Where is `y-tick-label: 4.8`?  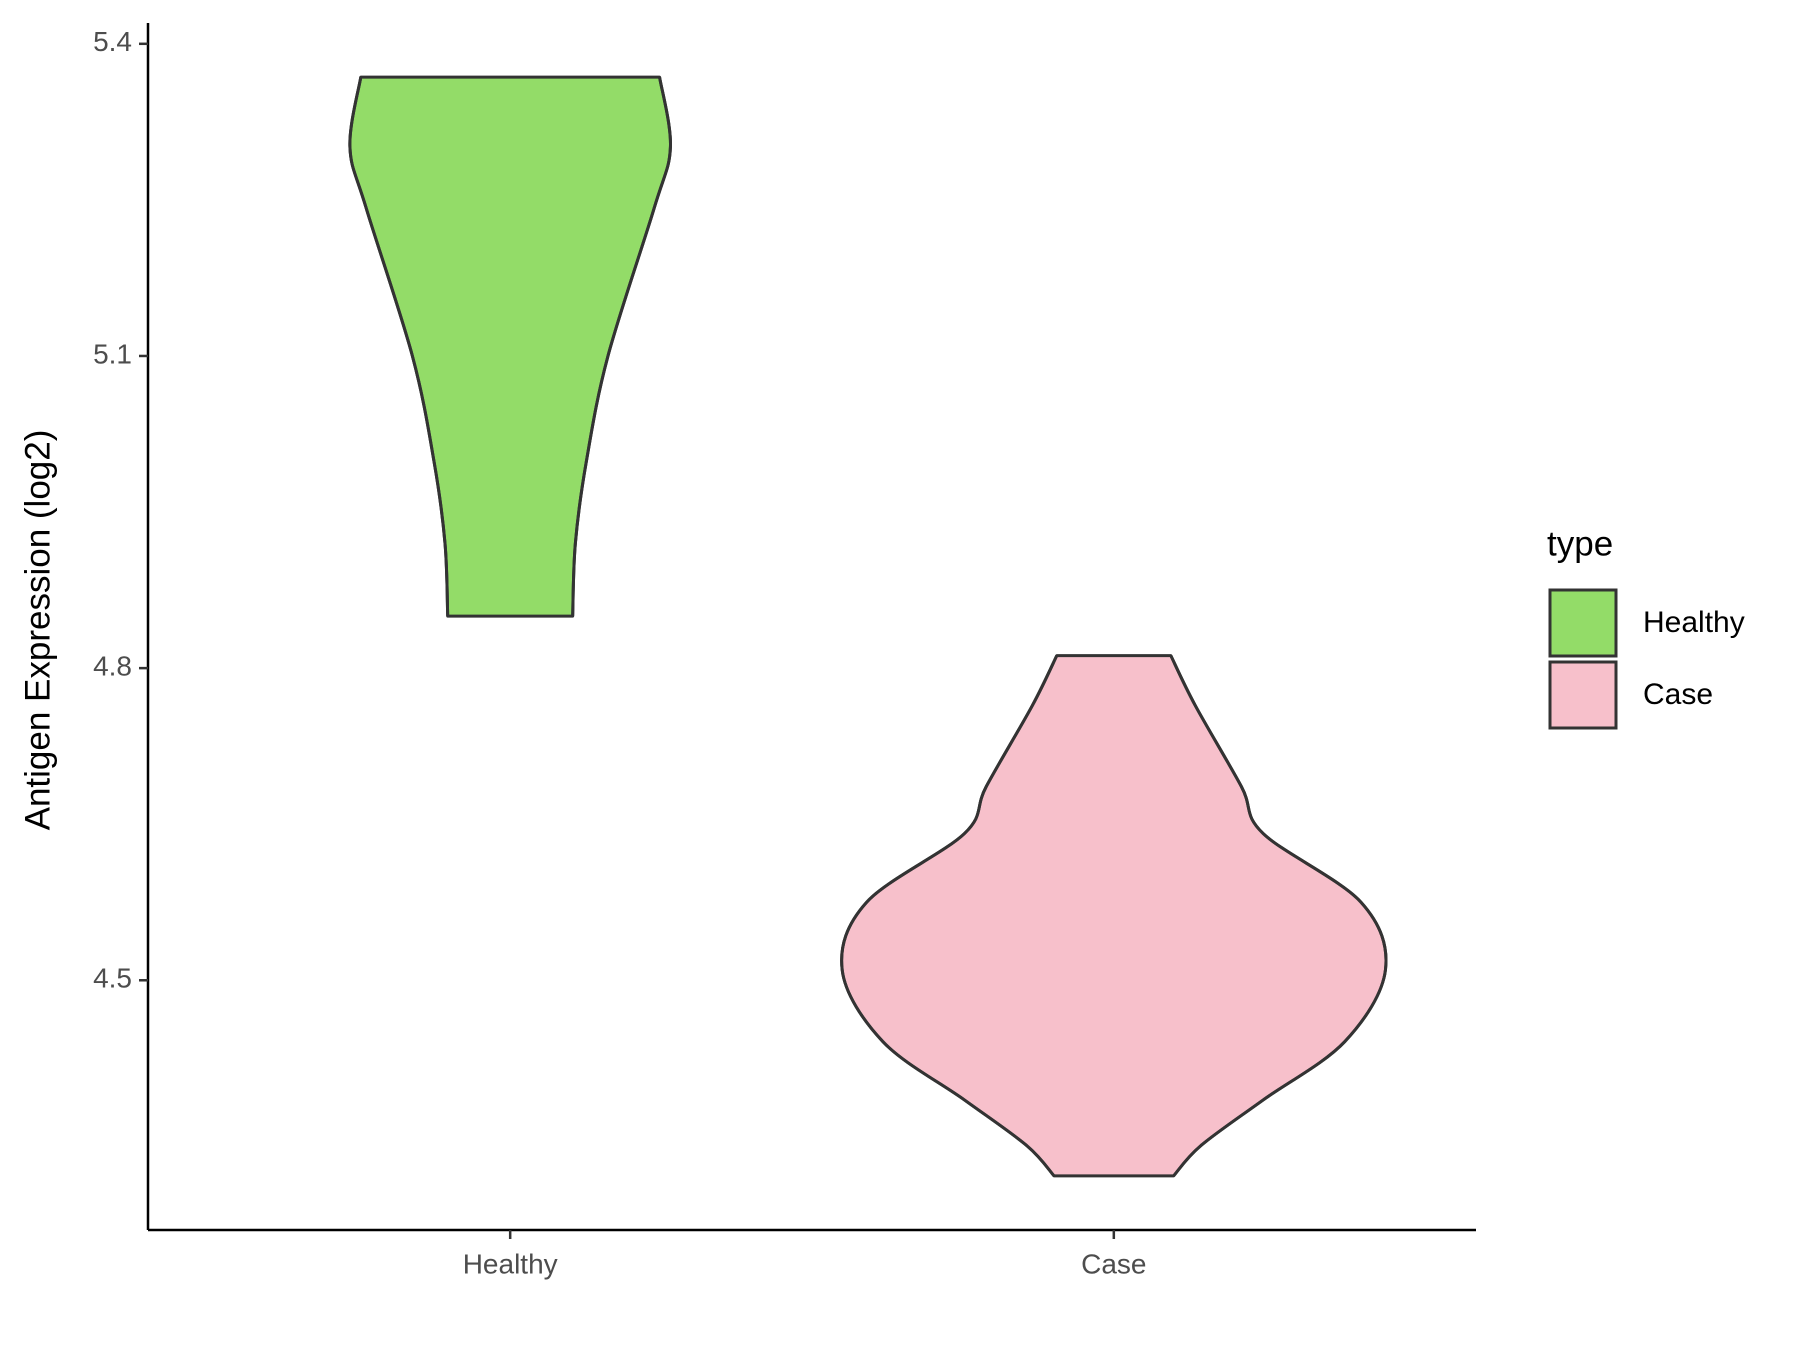 y-tick-label: 4.8 is located at coordinates (112, 666).